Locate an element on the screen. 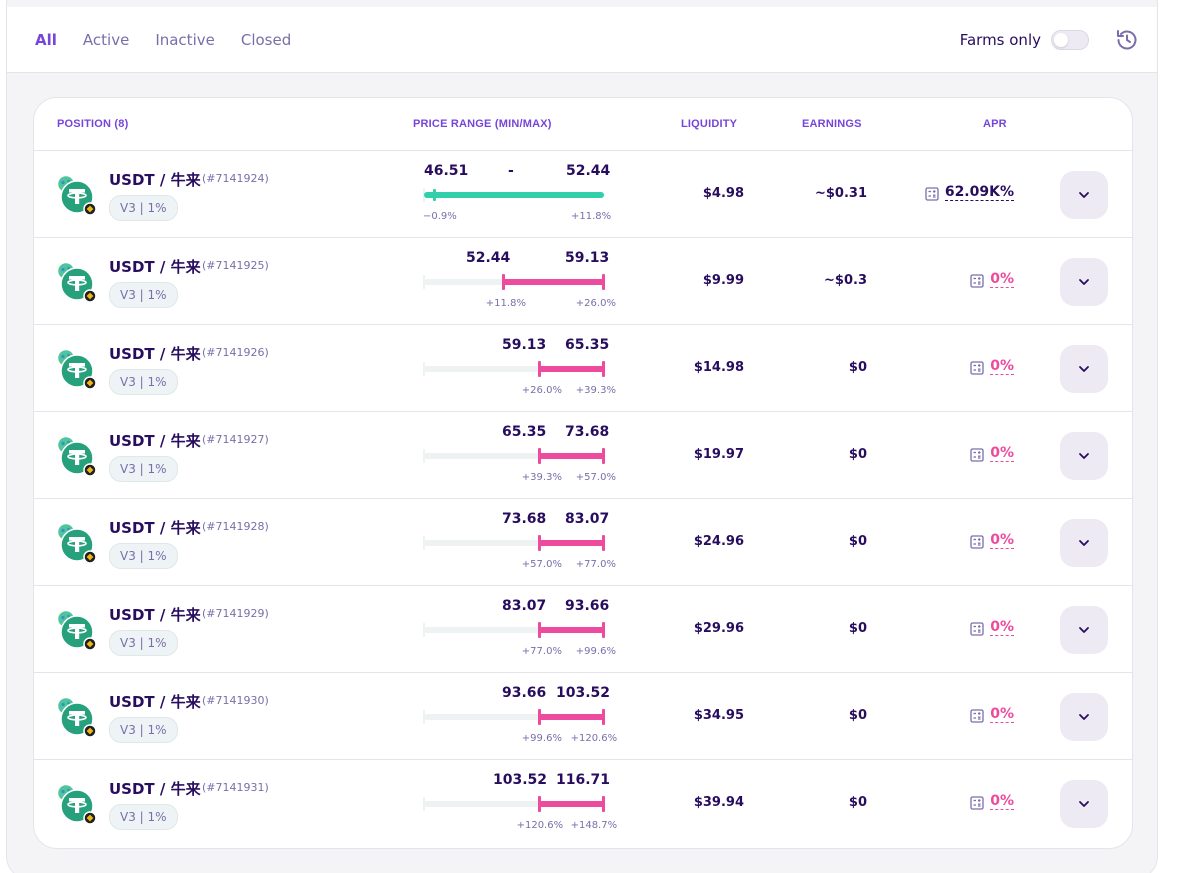  earnings-value: ~$0.3 is located at coordinates (845, 280).